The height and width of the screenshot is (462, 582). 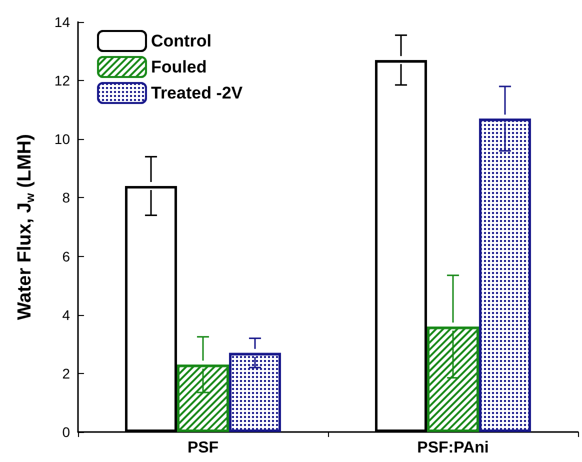 What do you see at coordinates (66, 373) in the screenshot?
I see `y-tick-label: 2` at bounding box center [66, 373].